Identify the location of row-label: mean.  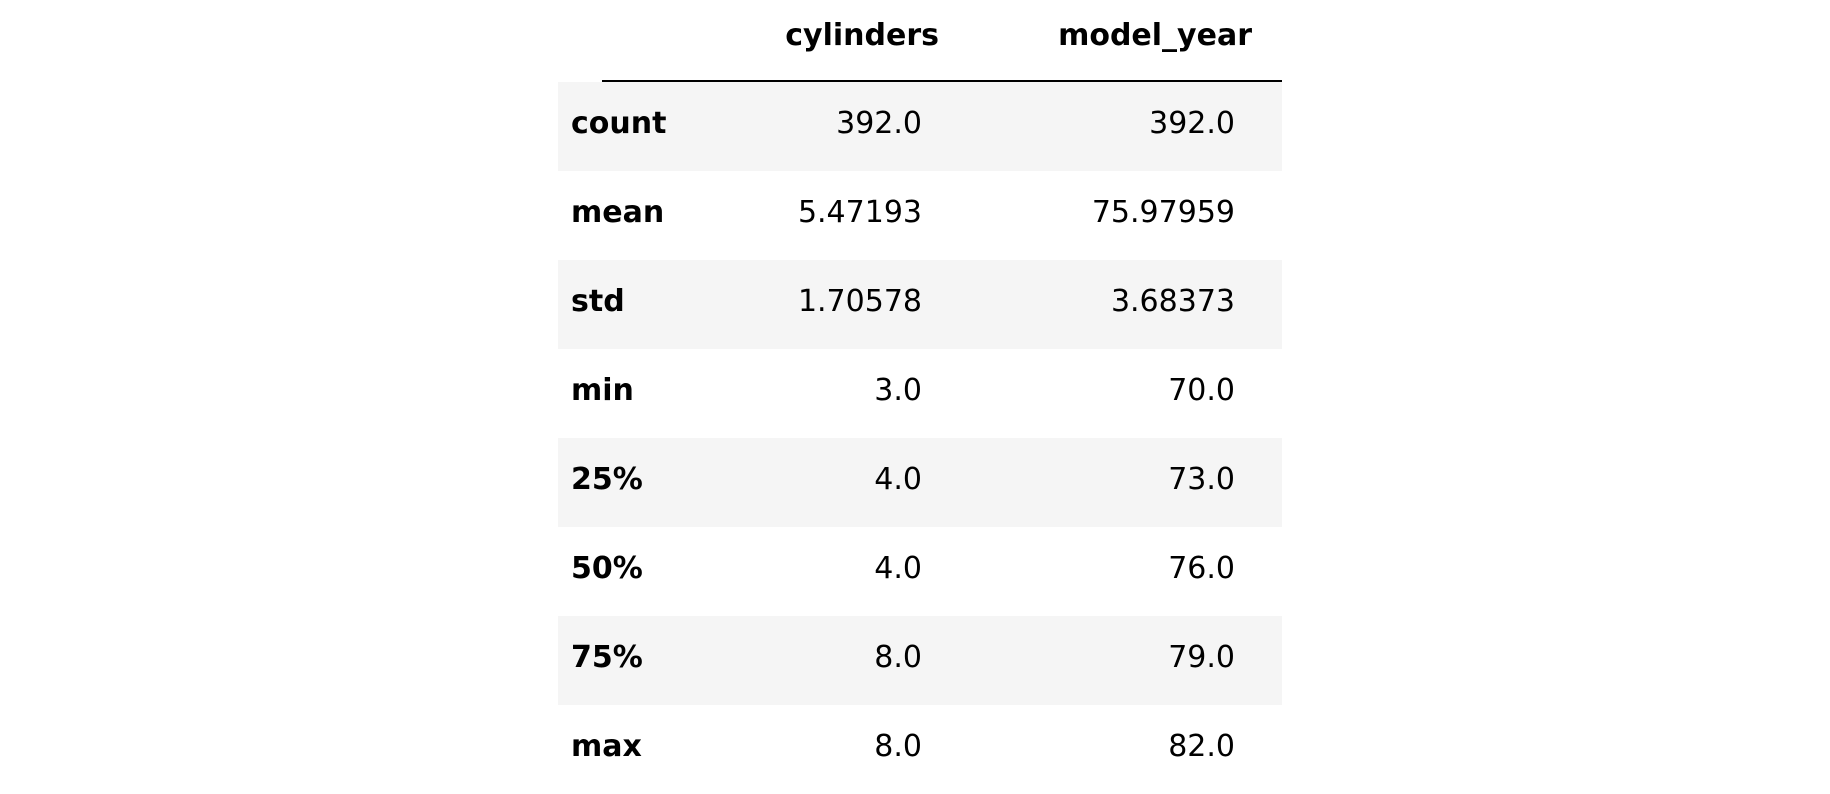
(618, 212).